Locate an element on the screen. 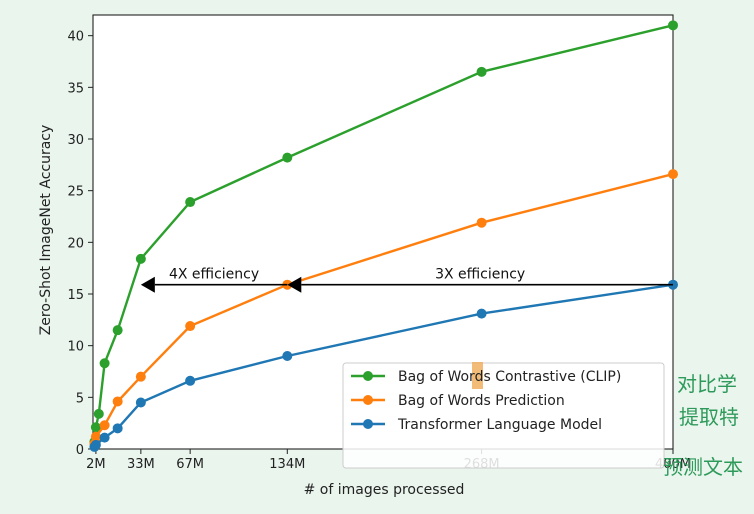 The image size is (754, 514). y-tick-label: 25 is located at coordinates (75, 192).